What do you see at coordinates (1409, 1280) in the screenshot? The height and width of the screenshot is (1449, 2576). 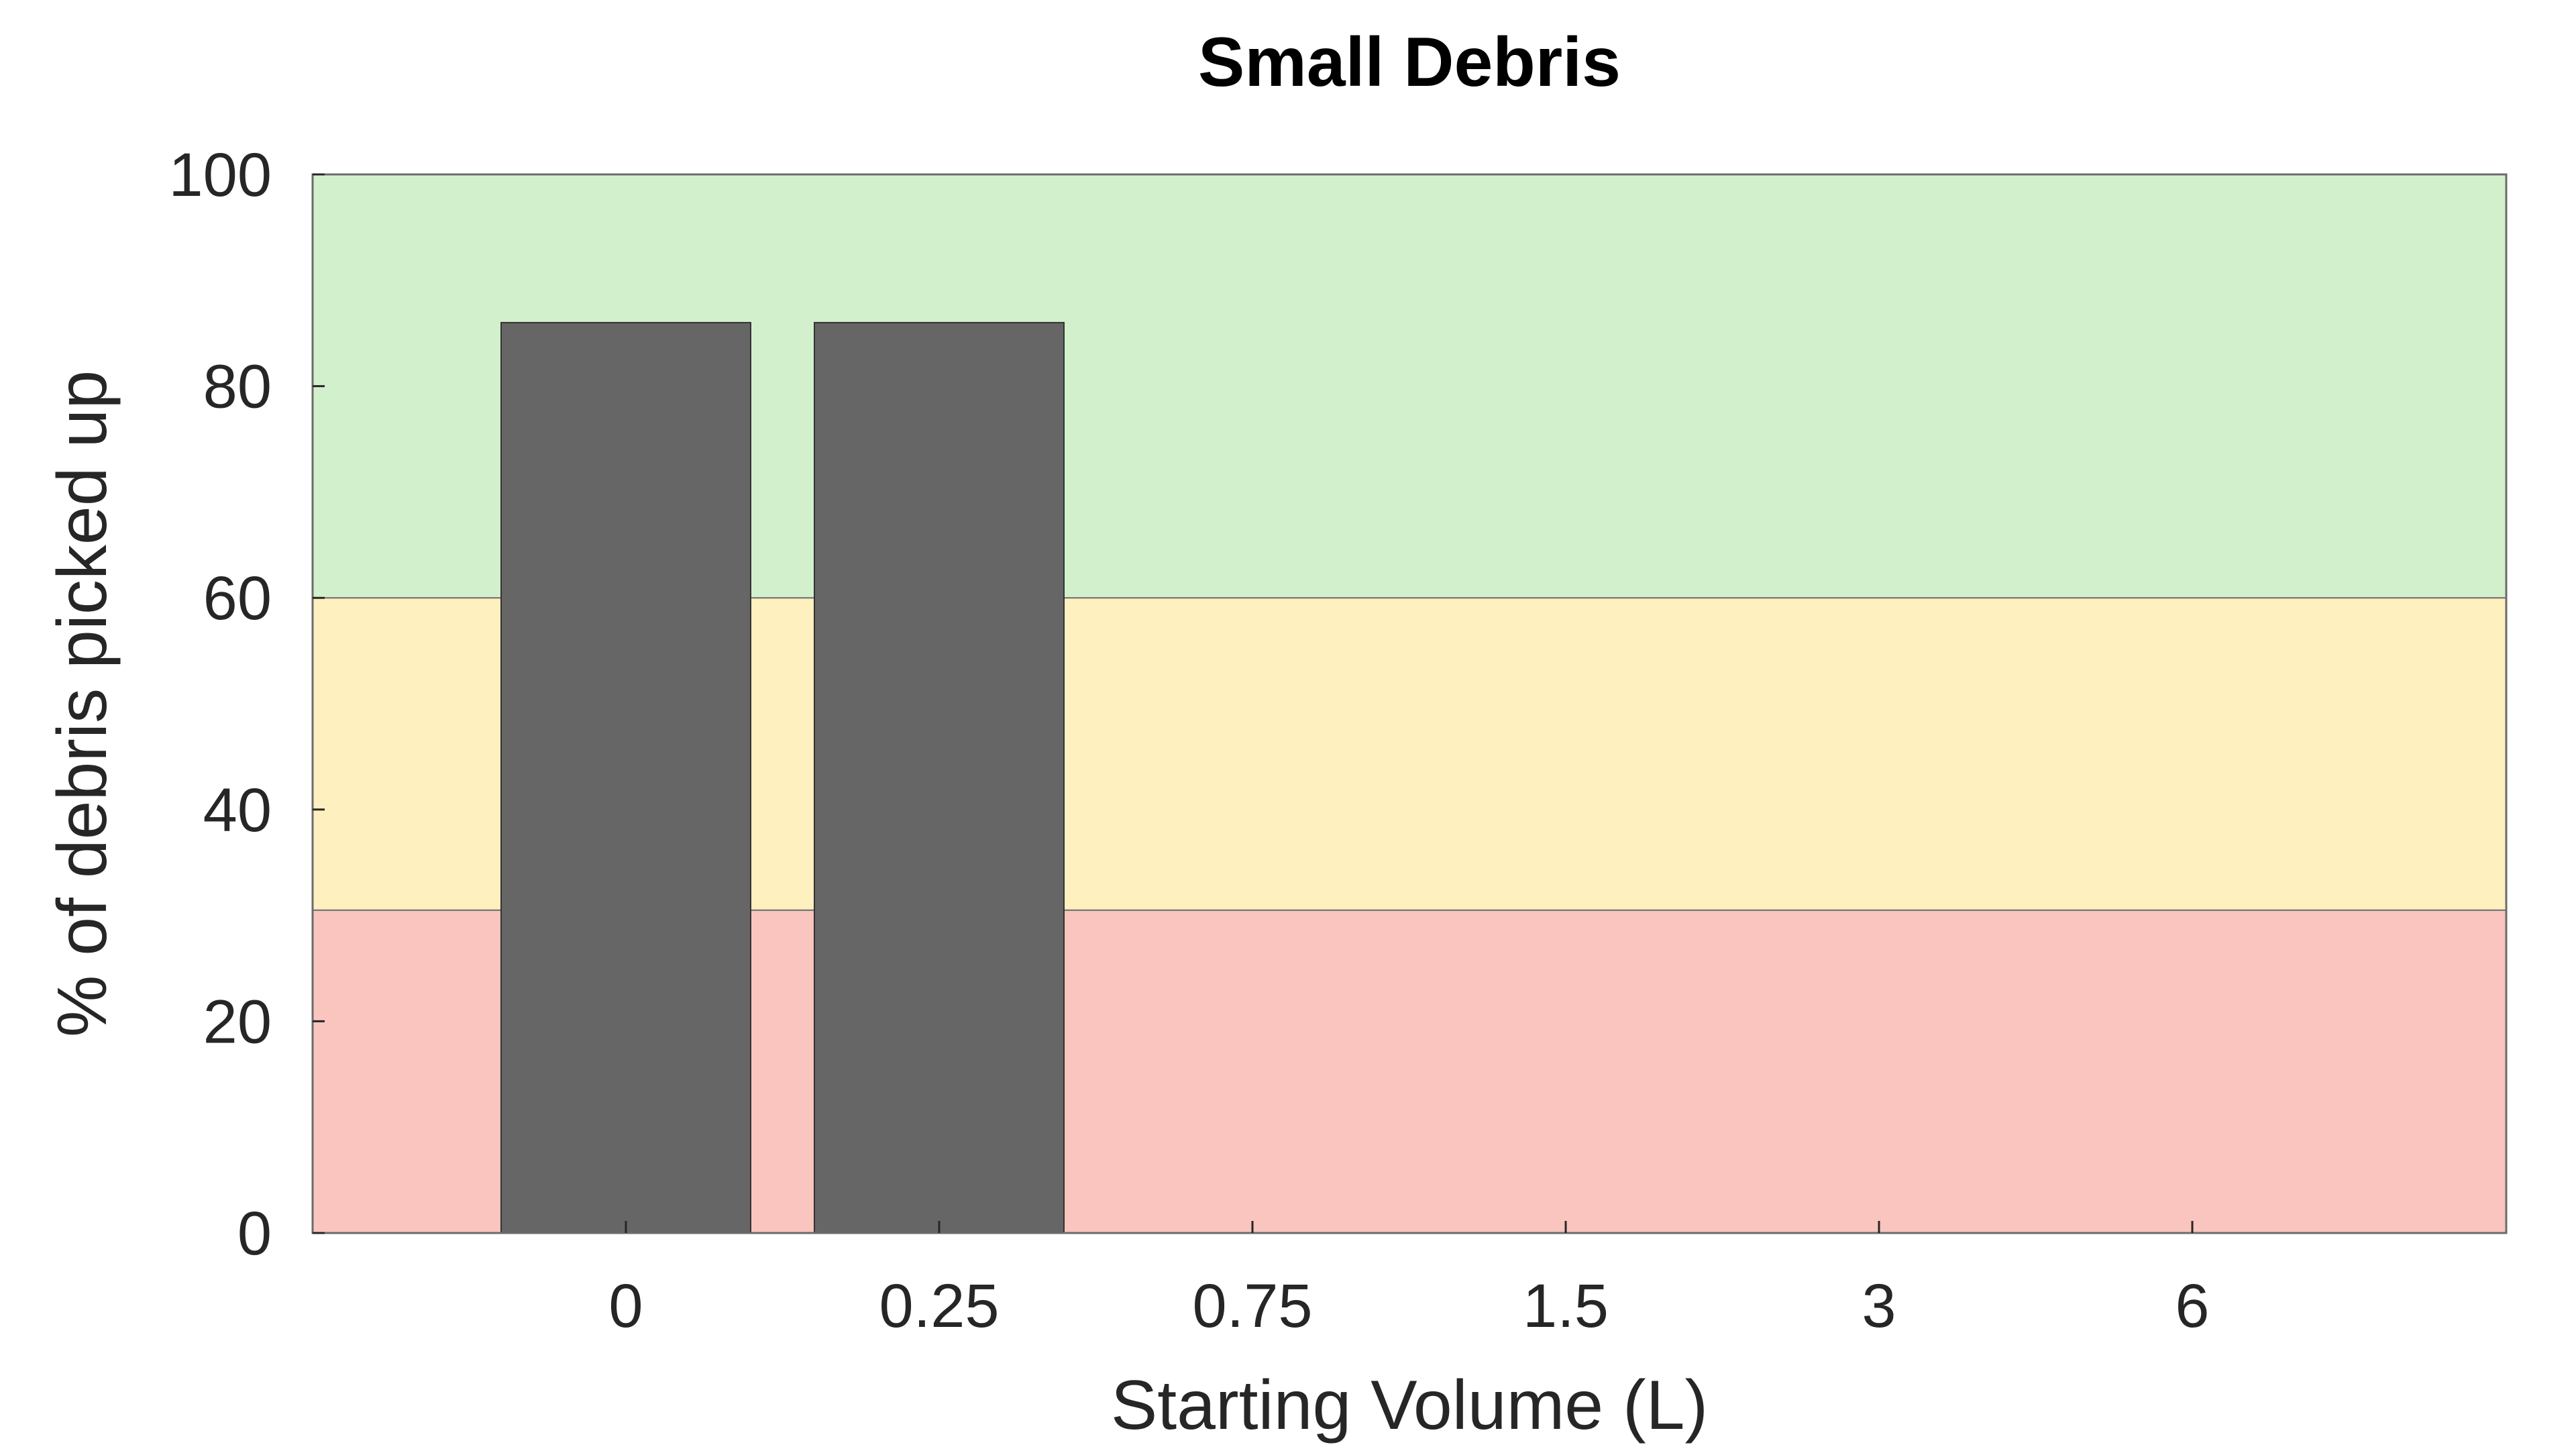 I see `x-axis-ticks: 0 0.25 0.75 1.5 3 6` at bounding box center [1409, 1280].